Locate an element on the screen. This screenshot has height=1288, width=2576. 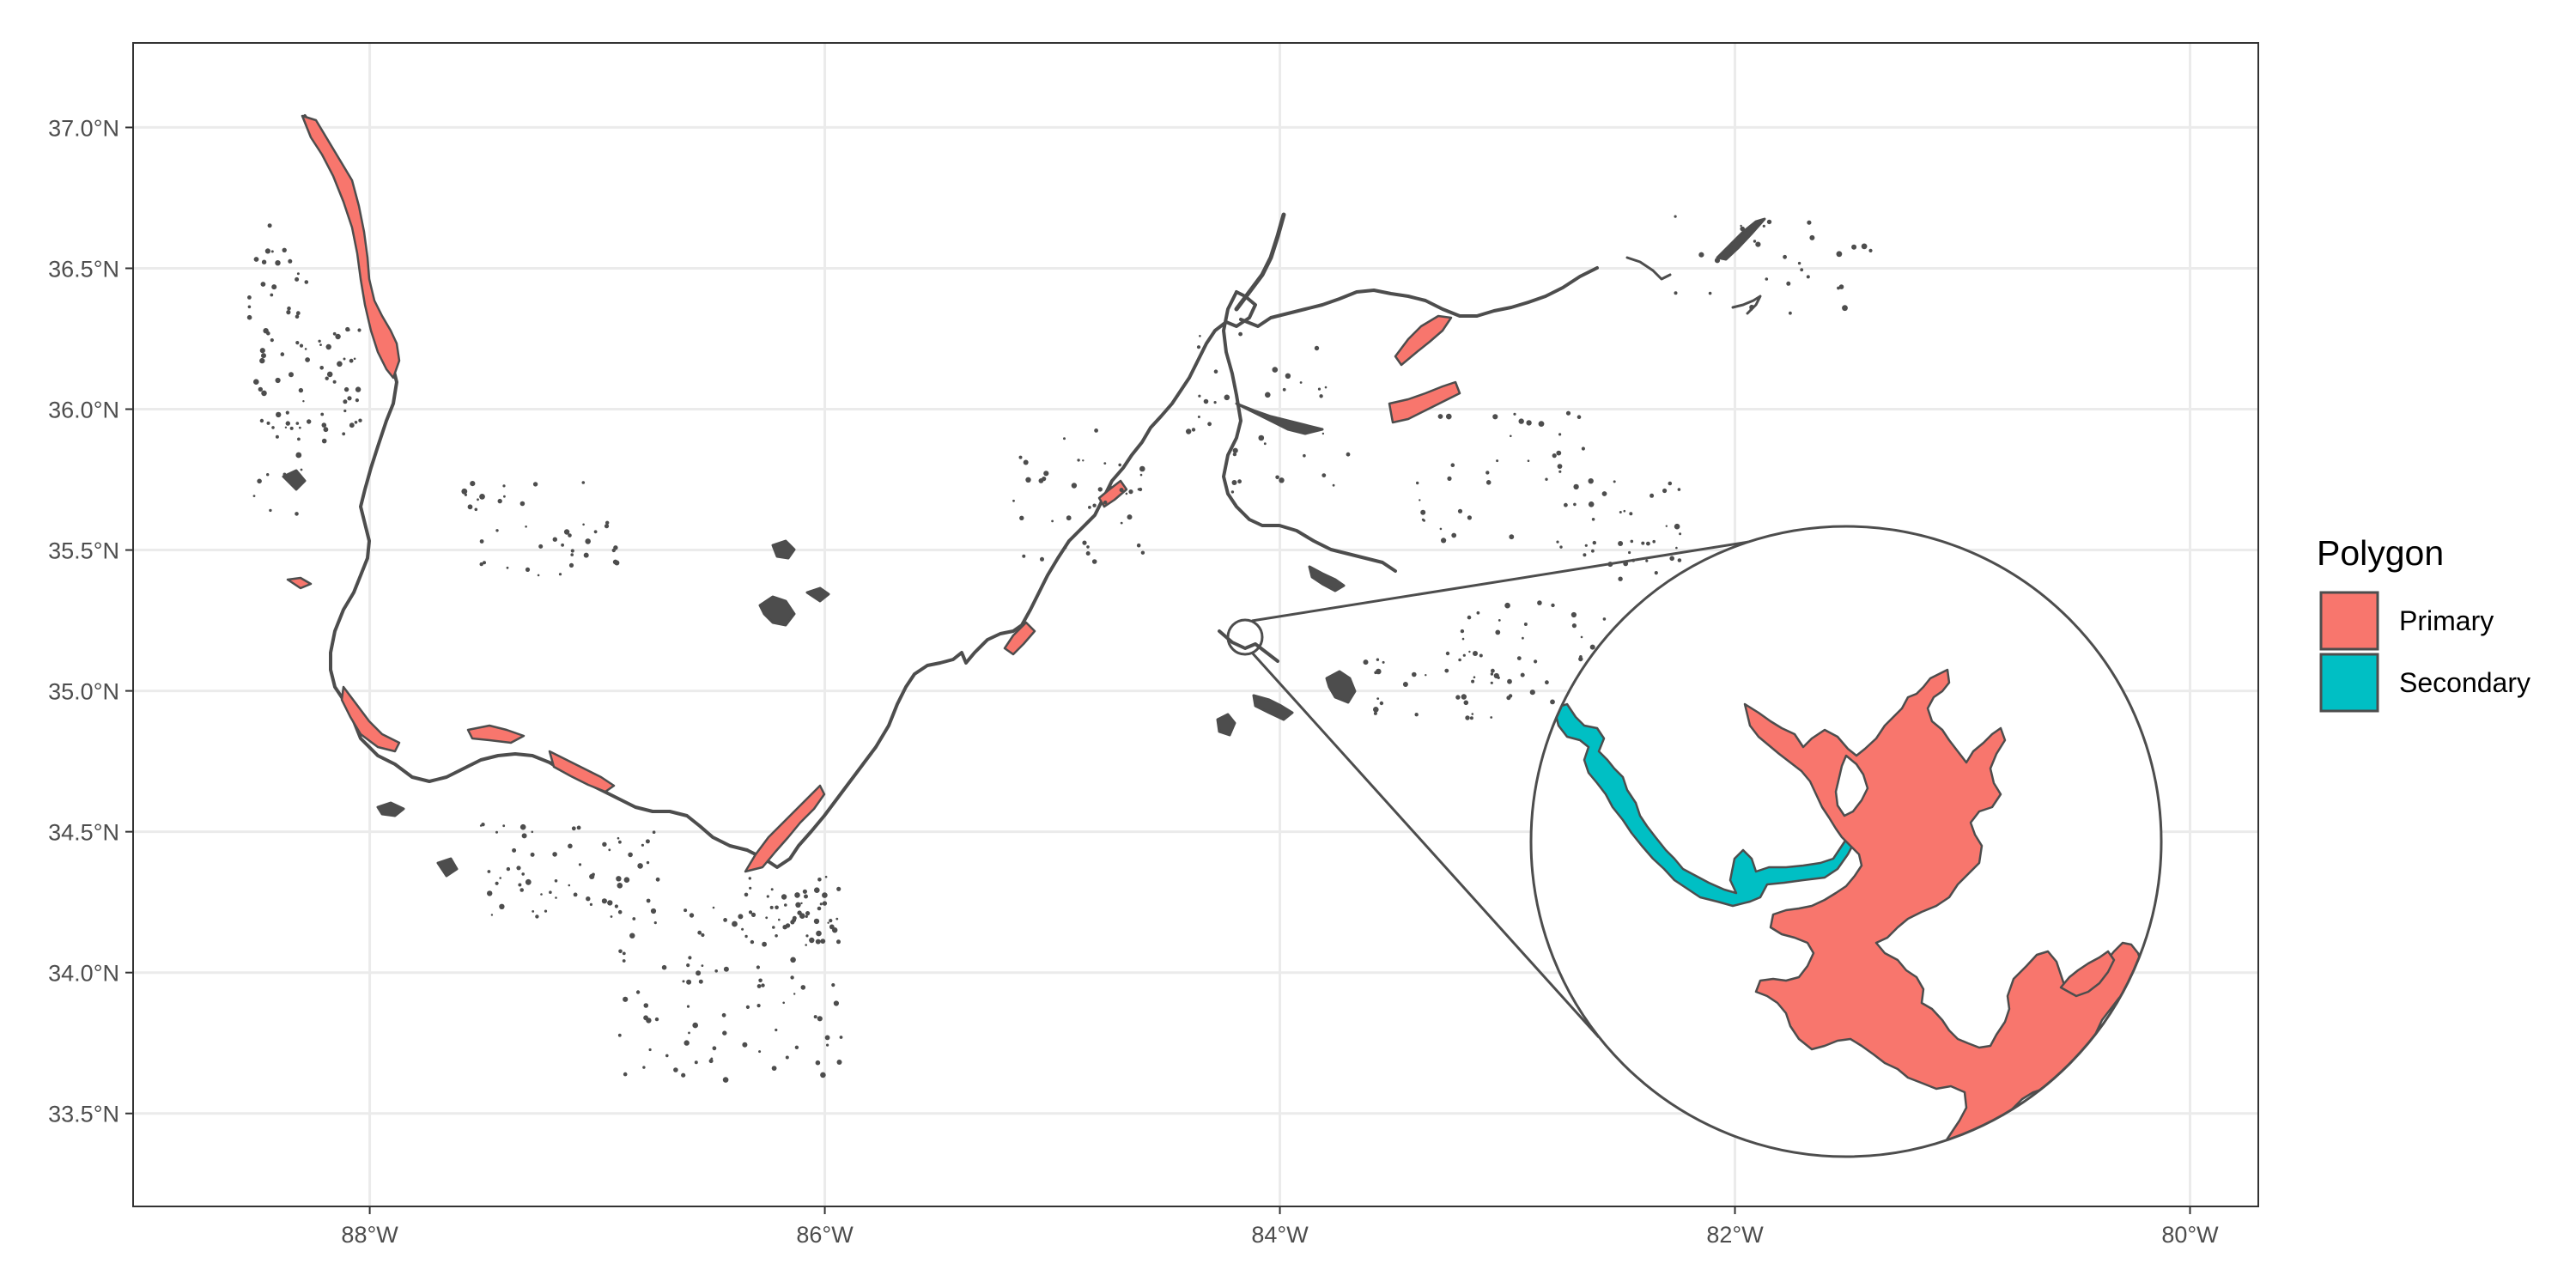
x-axis: 88°W 86°W 84°W 82°W 80°W is located at coordinates (1280, 1227).